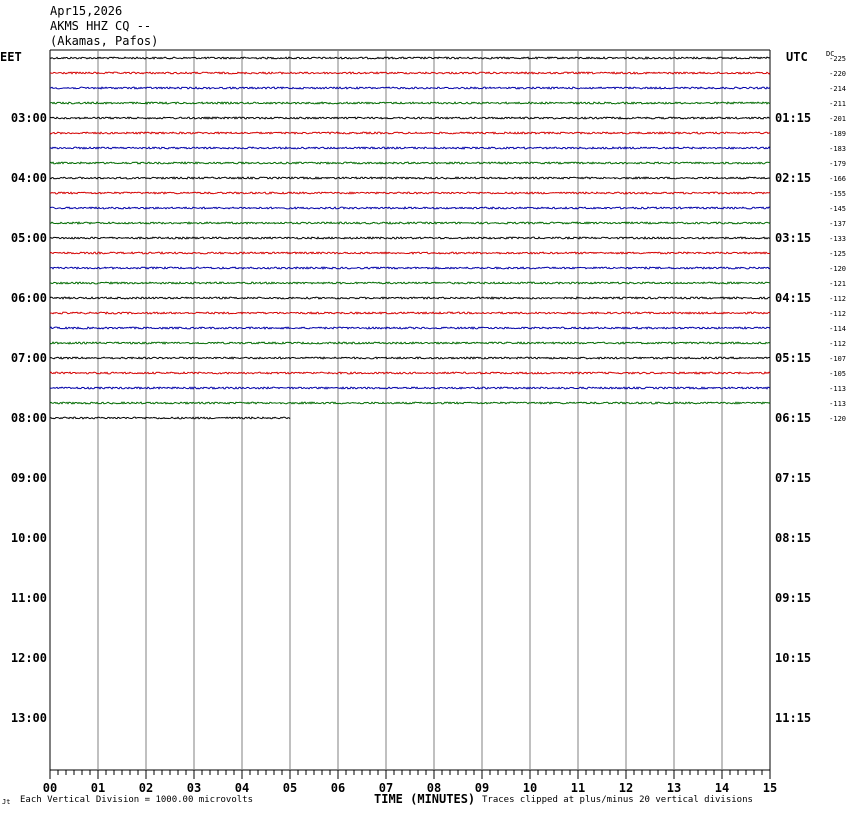 This screenshot has width=850, height=814. What do you see at coordinates (29, 598) in the screenshot?
I see `left-hour-label: 11:00` at bounding box center [29, 598].